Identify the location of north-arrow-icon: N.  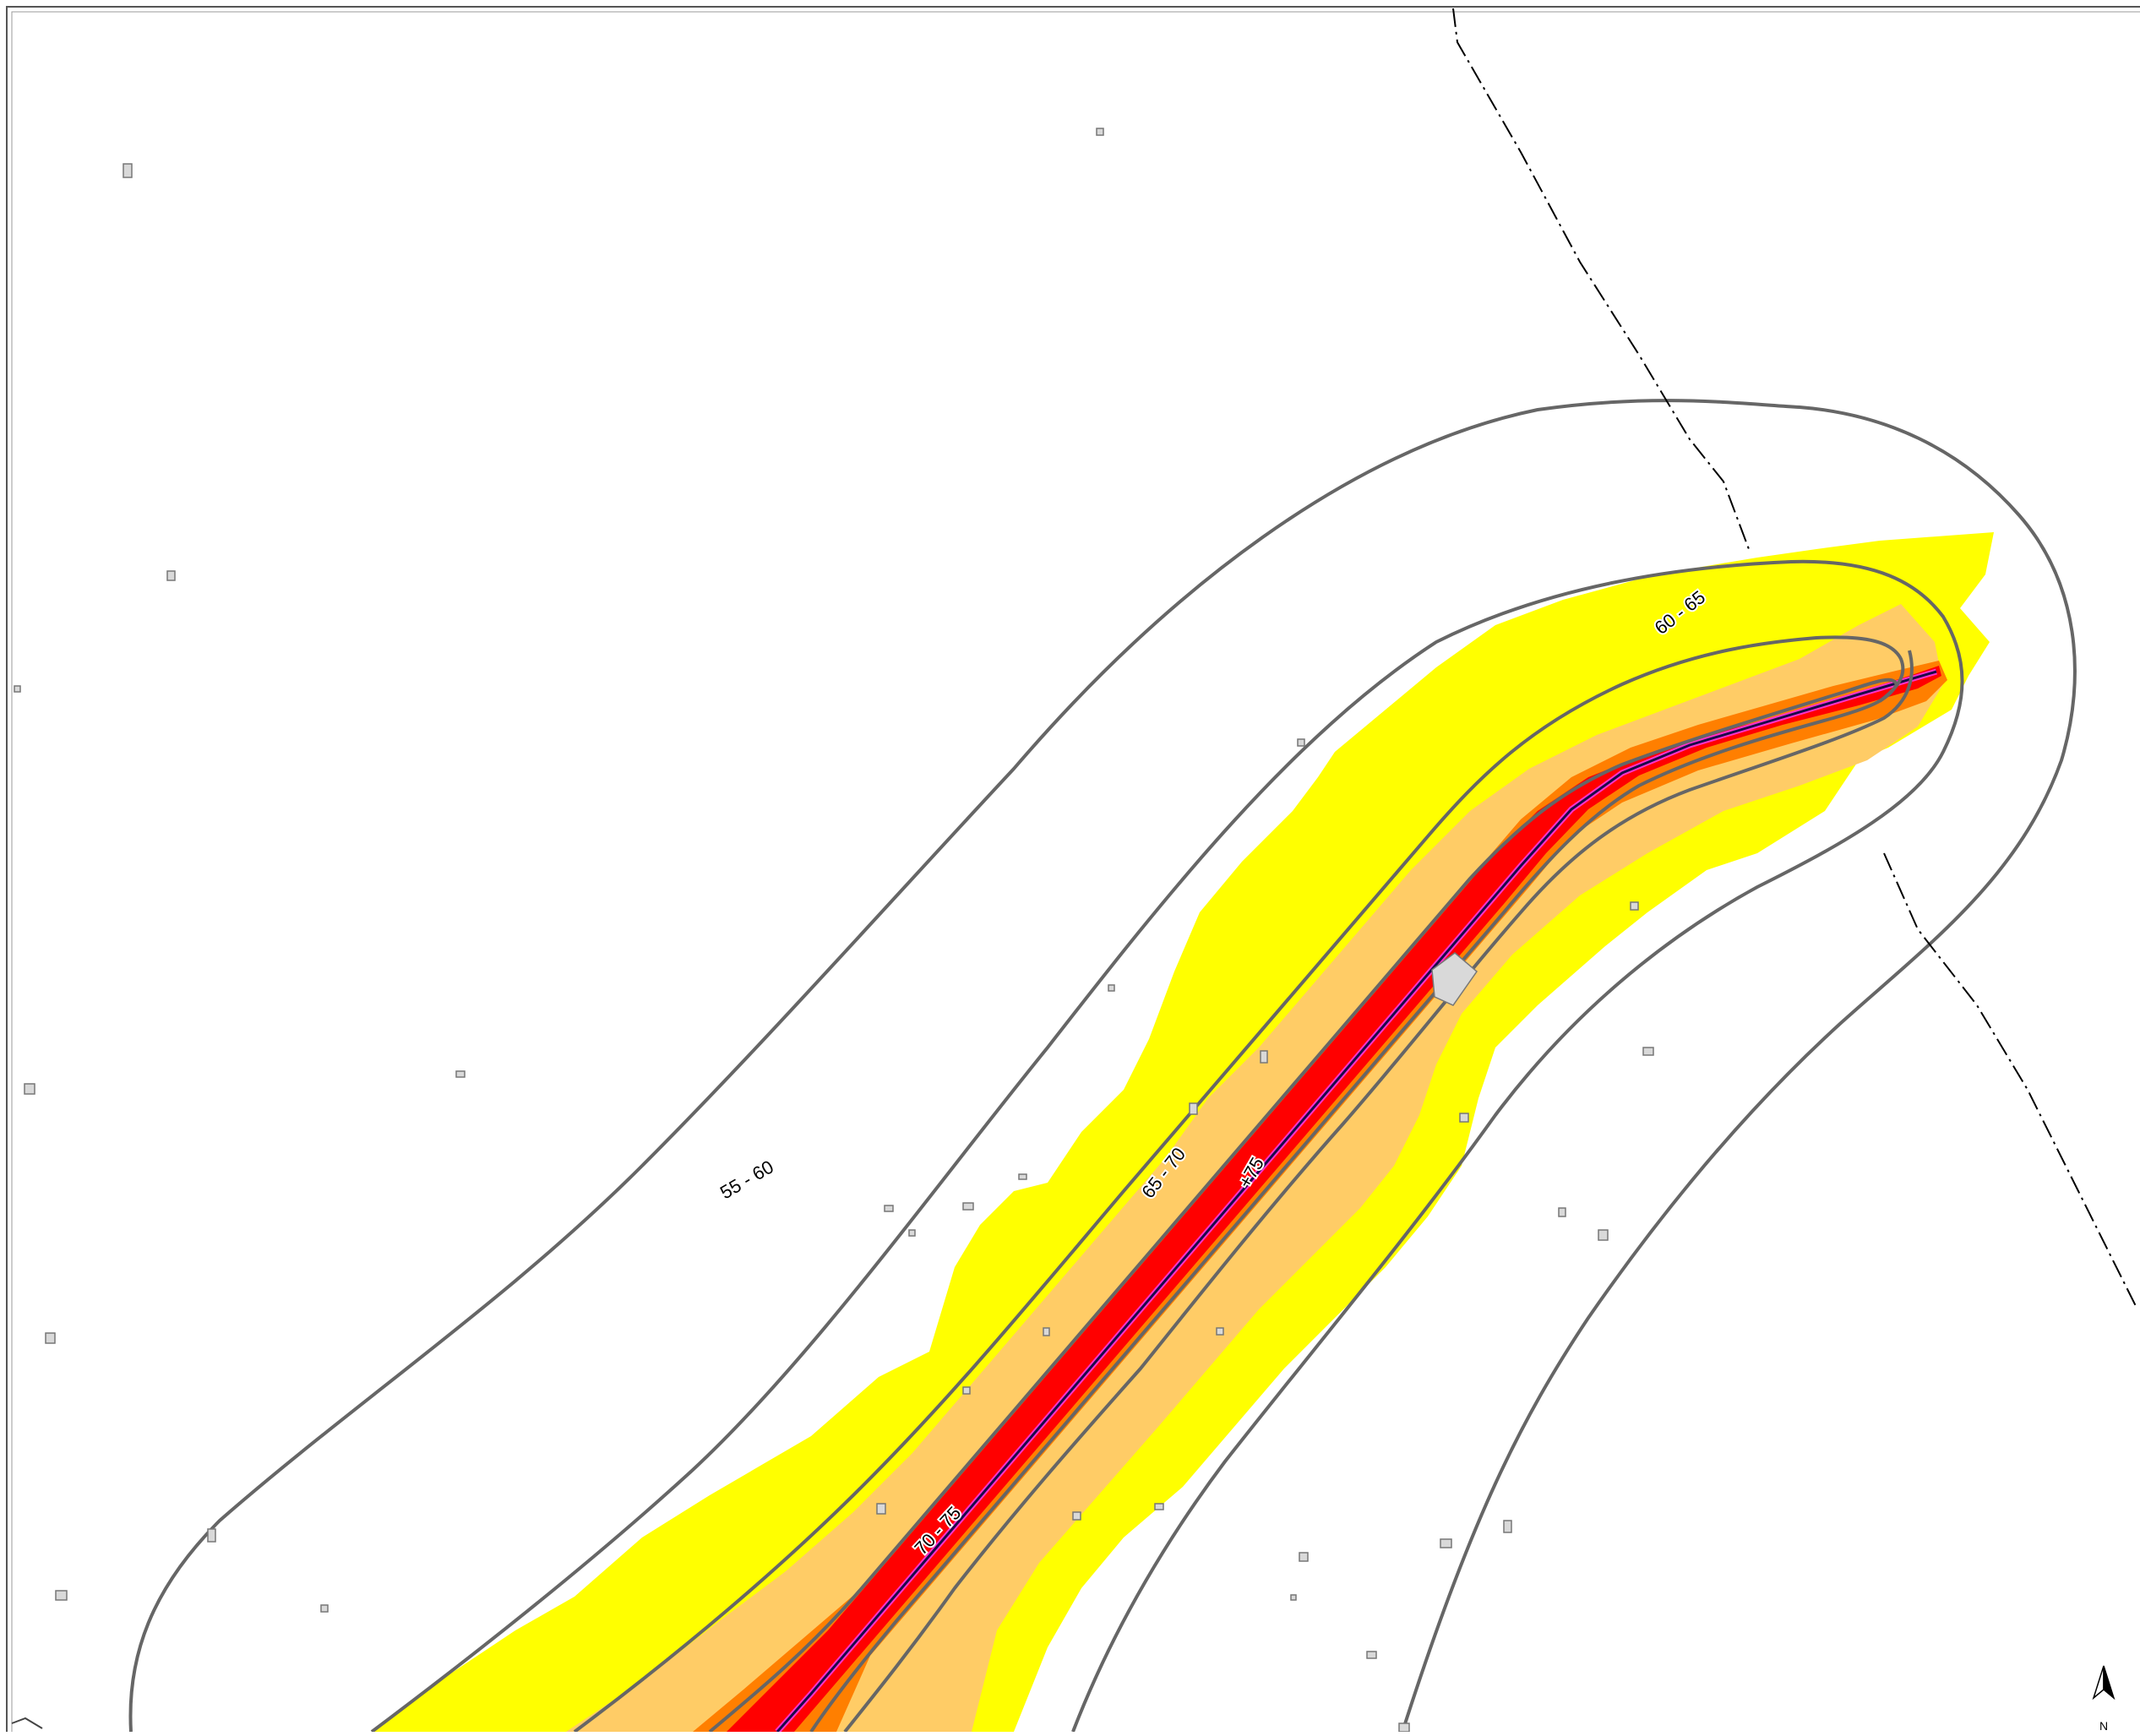
(2104, 1699).